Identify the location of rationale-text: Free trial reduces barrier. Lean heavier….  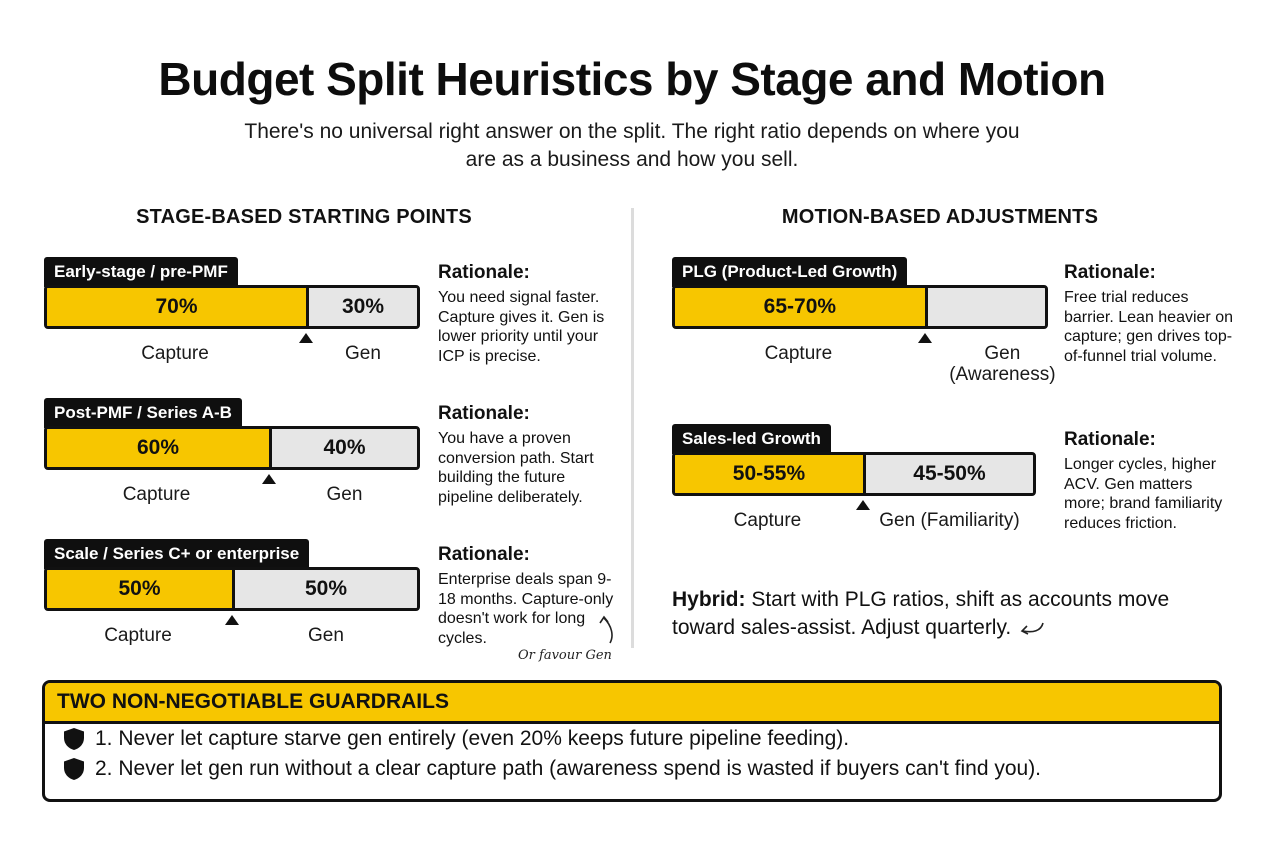
(1148, 327).